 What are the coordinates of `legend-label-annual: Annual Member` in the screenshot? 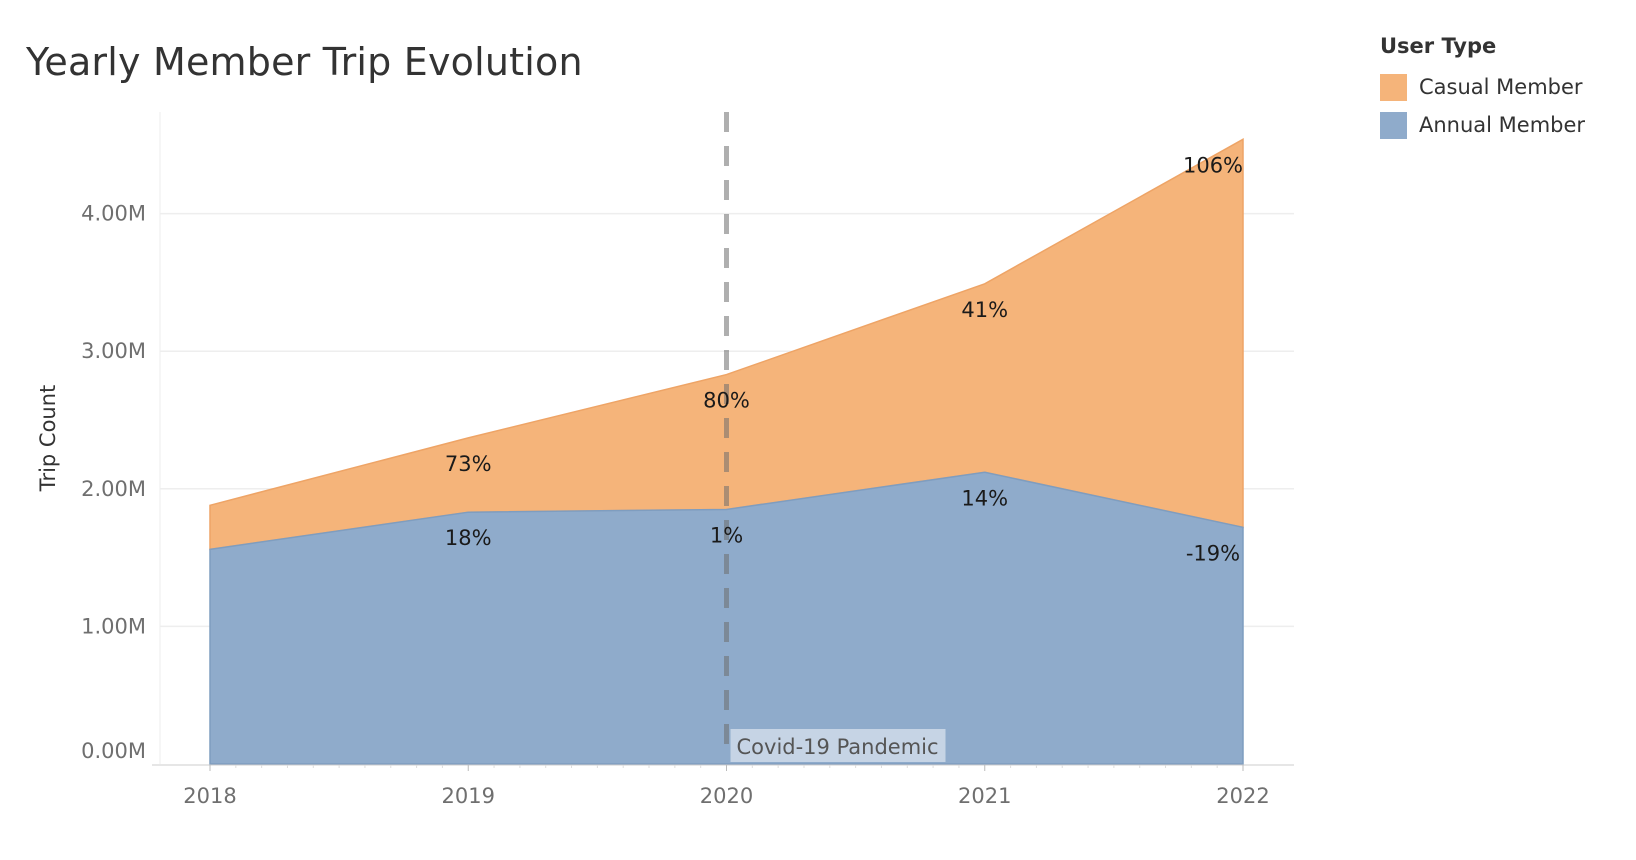 It's located at (1502, 125).